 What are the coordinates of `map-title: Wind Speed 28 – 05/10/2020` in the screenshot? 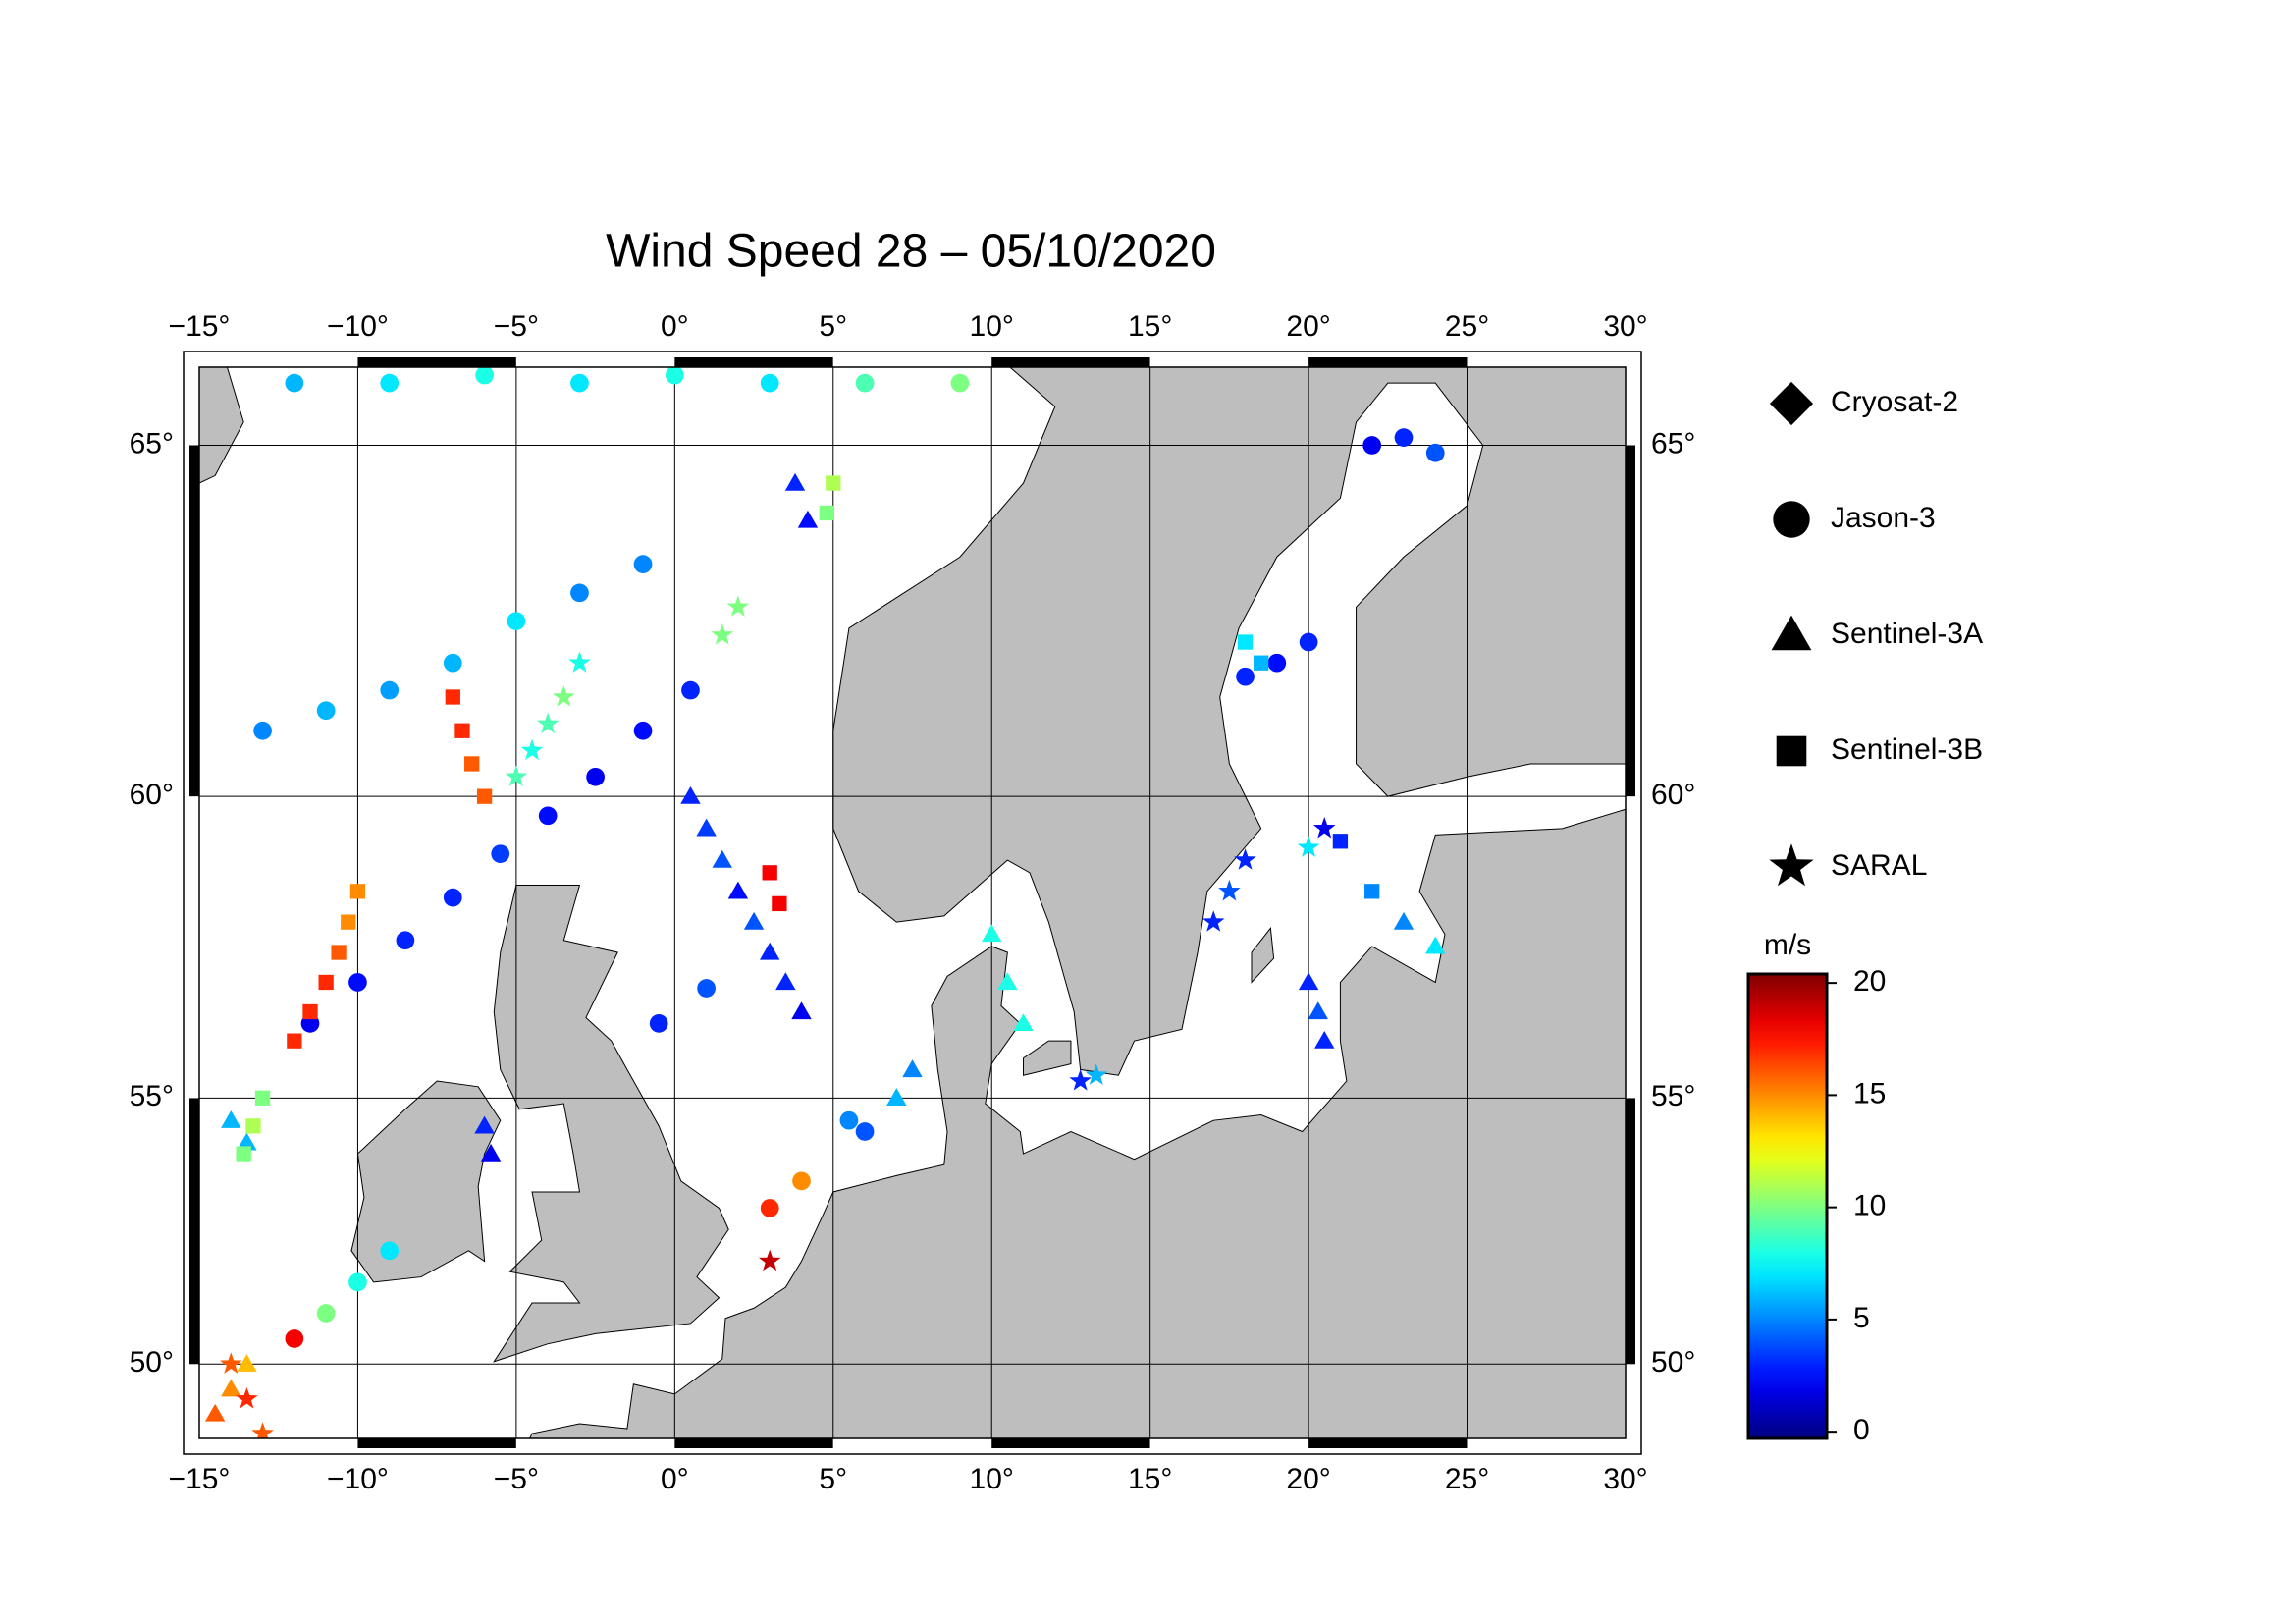 It's located at (911, 252).